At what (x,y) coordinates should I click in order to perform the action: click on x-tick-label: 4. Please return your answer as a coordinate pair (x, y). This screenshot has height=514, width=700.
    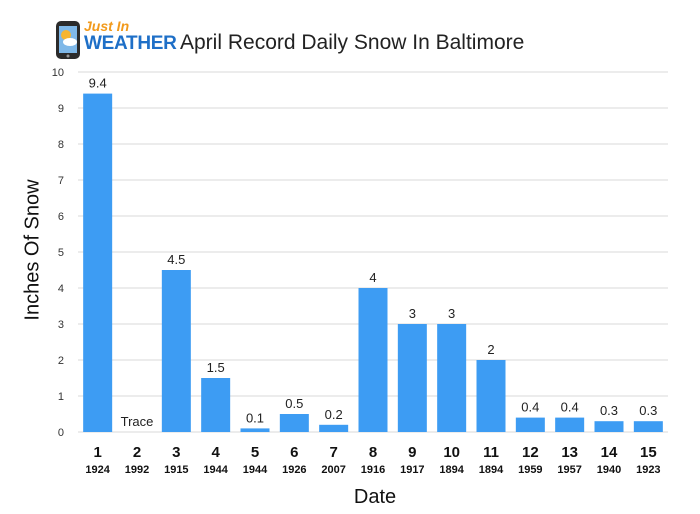
    Looking at the image, I should click on (215, 452).